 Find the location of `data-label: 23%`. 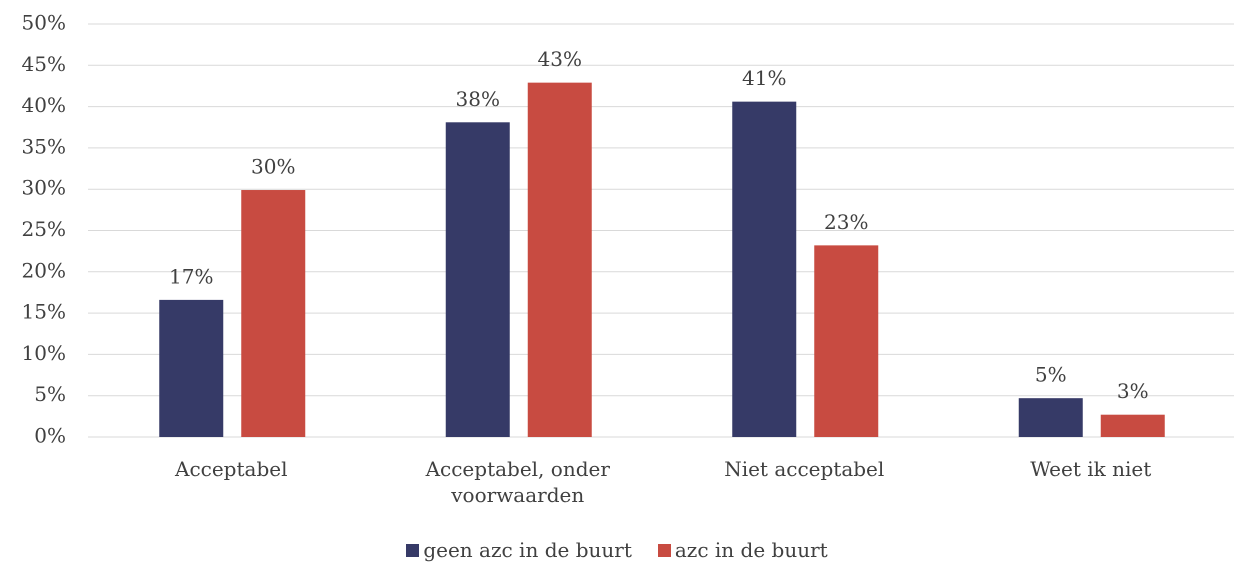

data-label: 23% is located at coordinates (846, 222).